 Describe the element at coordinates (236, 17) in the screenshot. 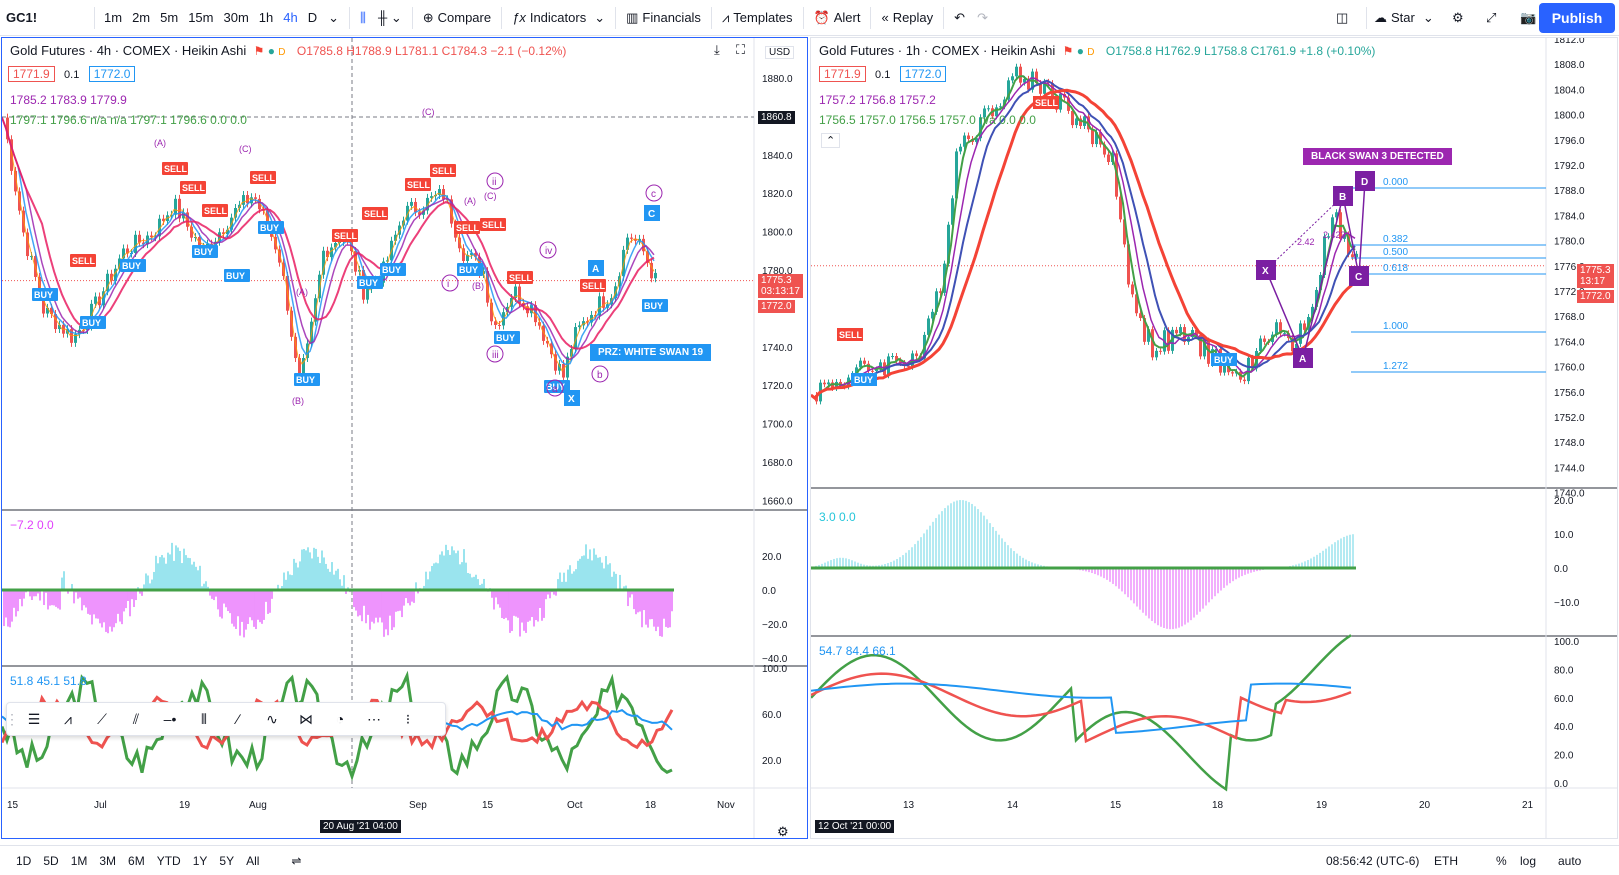

I see `timeframe-30m: 30m` at that location.